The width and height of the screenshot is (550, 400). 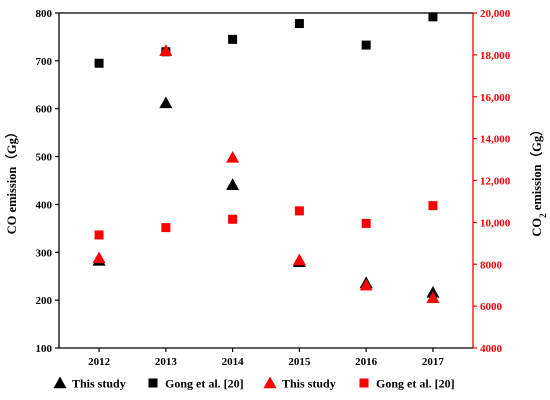 What do you see at coordinates (60, 382) in the screenshot?
I see `legend-black-triangle` at bounding box center [60, 382].